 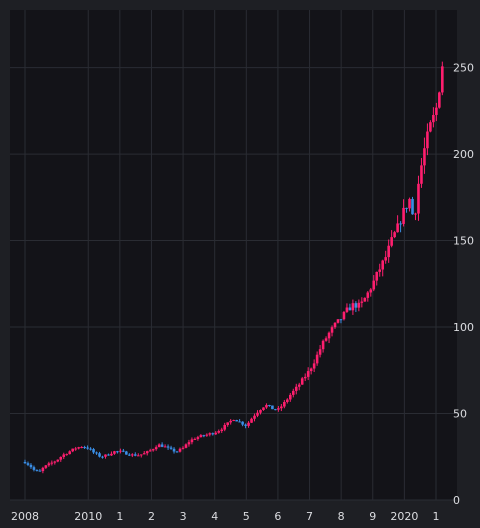 I want to click on x-tick-label: 2010, so click(x=88, y=516).